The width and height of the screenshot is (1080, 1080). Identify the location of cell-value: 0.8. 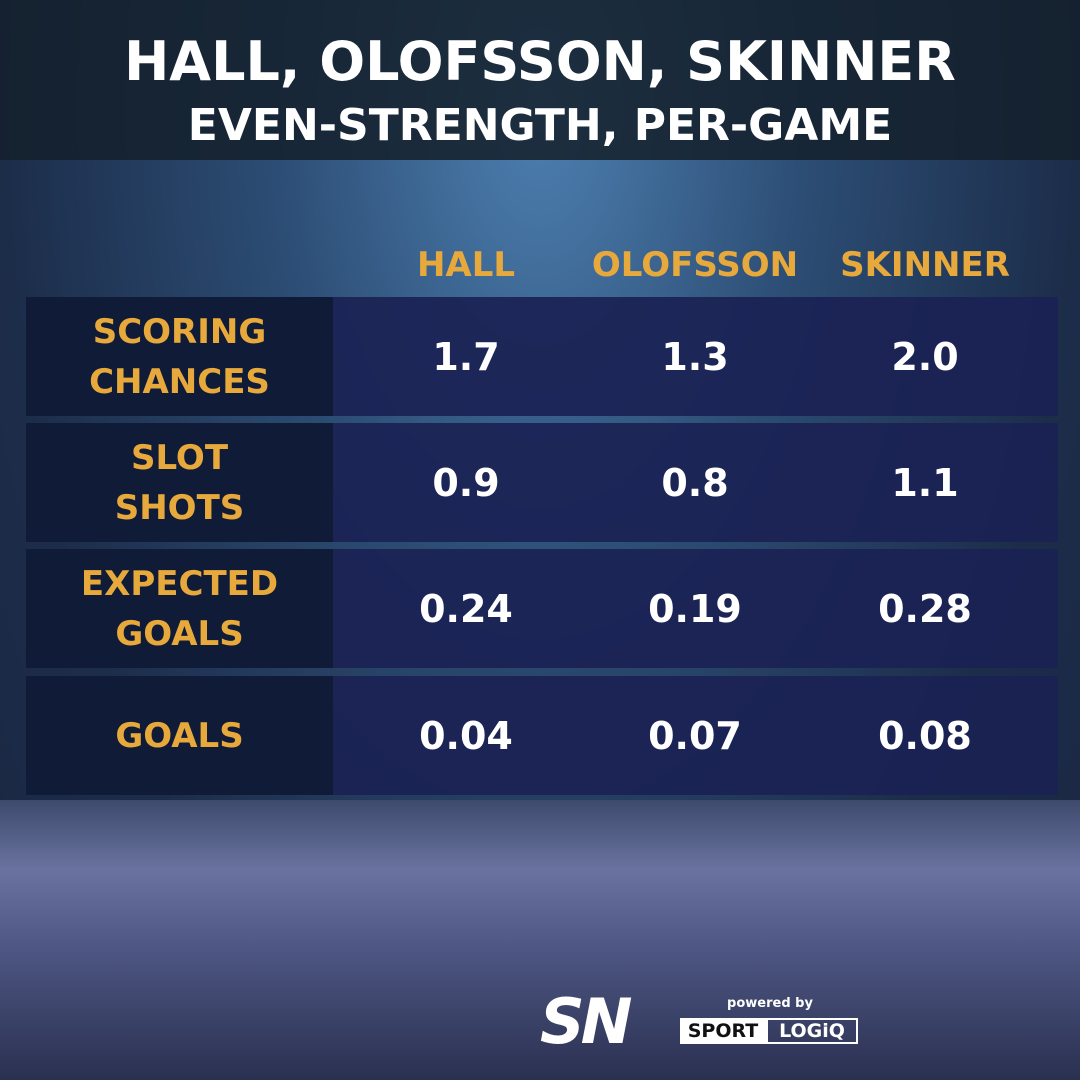
(695, 482).